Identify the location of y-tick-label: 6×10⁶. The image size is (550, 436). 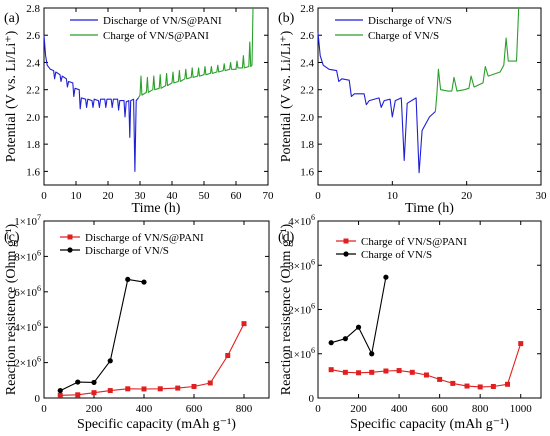
(27, 291).